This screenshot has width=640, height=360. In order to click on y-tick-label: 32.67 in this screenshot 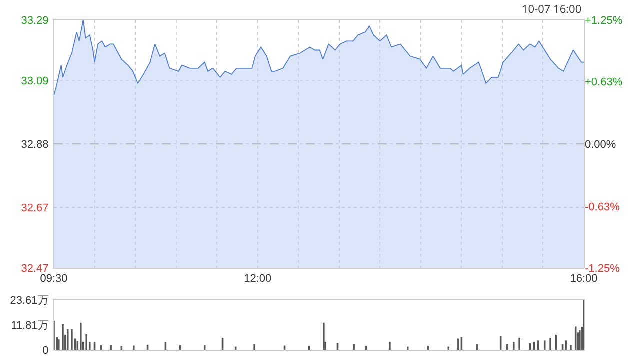, I will do `click(35, 208)`.